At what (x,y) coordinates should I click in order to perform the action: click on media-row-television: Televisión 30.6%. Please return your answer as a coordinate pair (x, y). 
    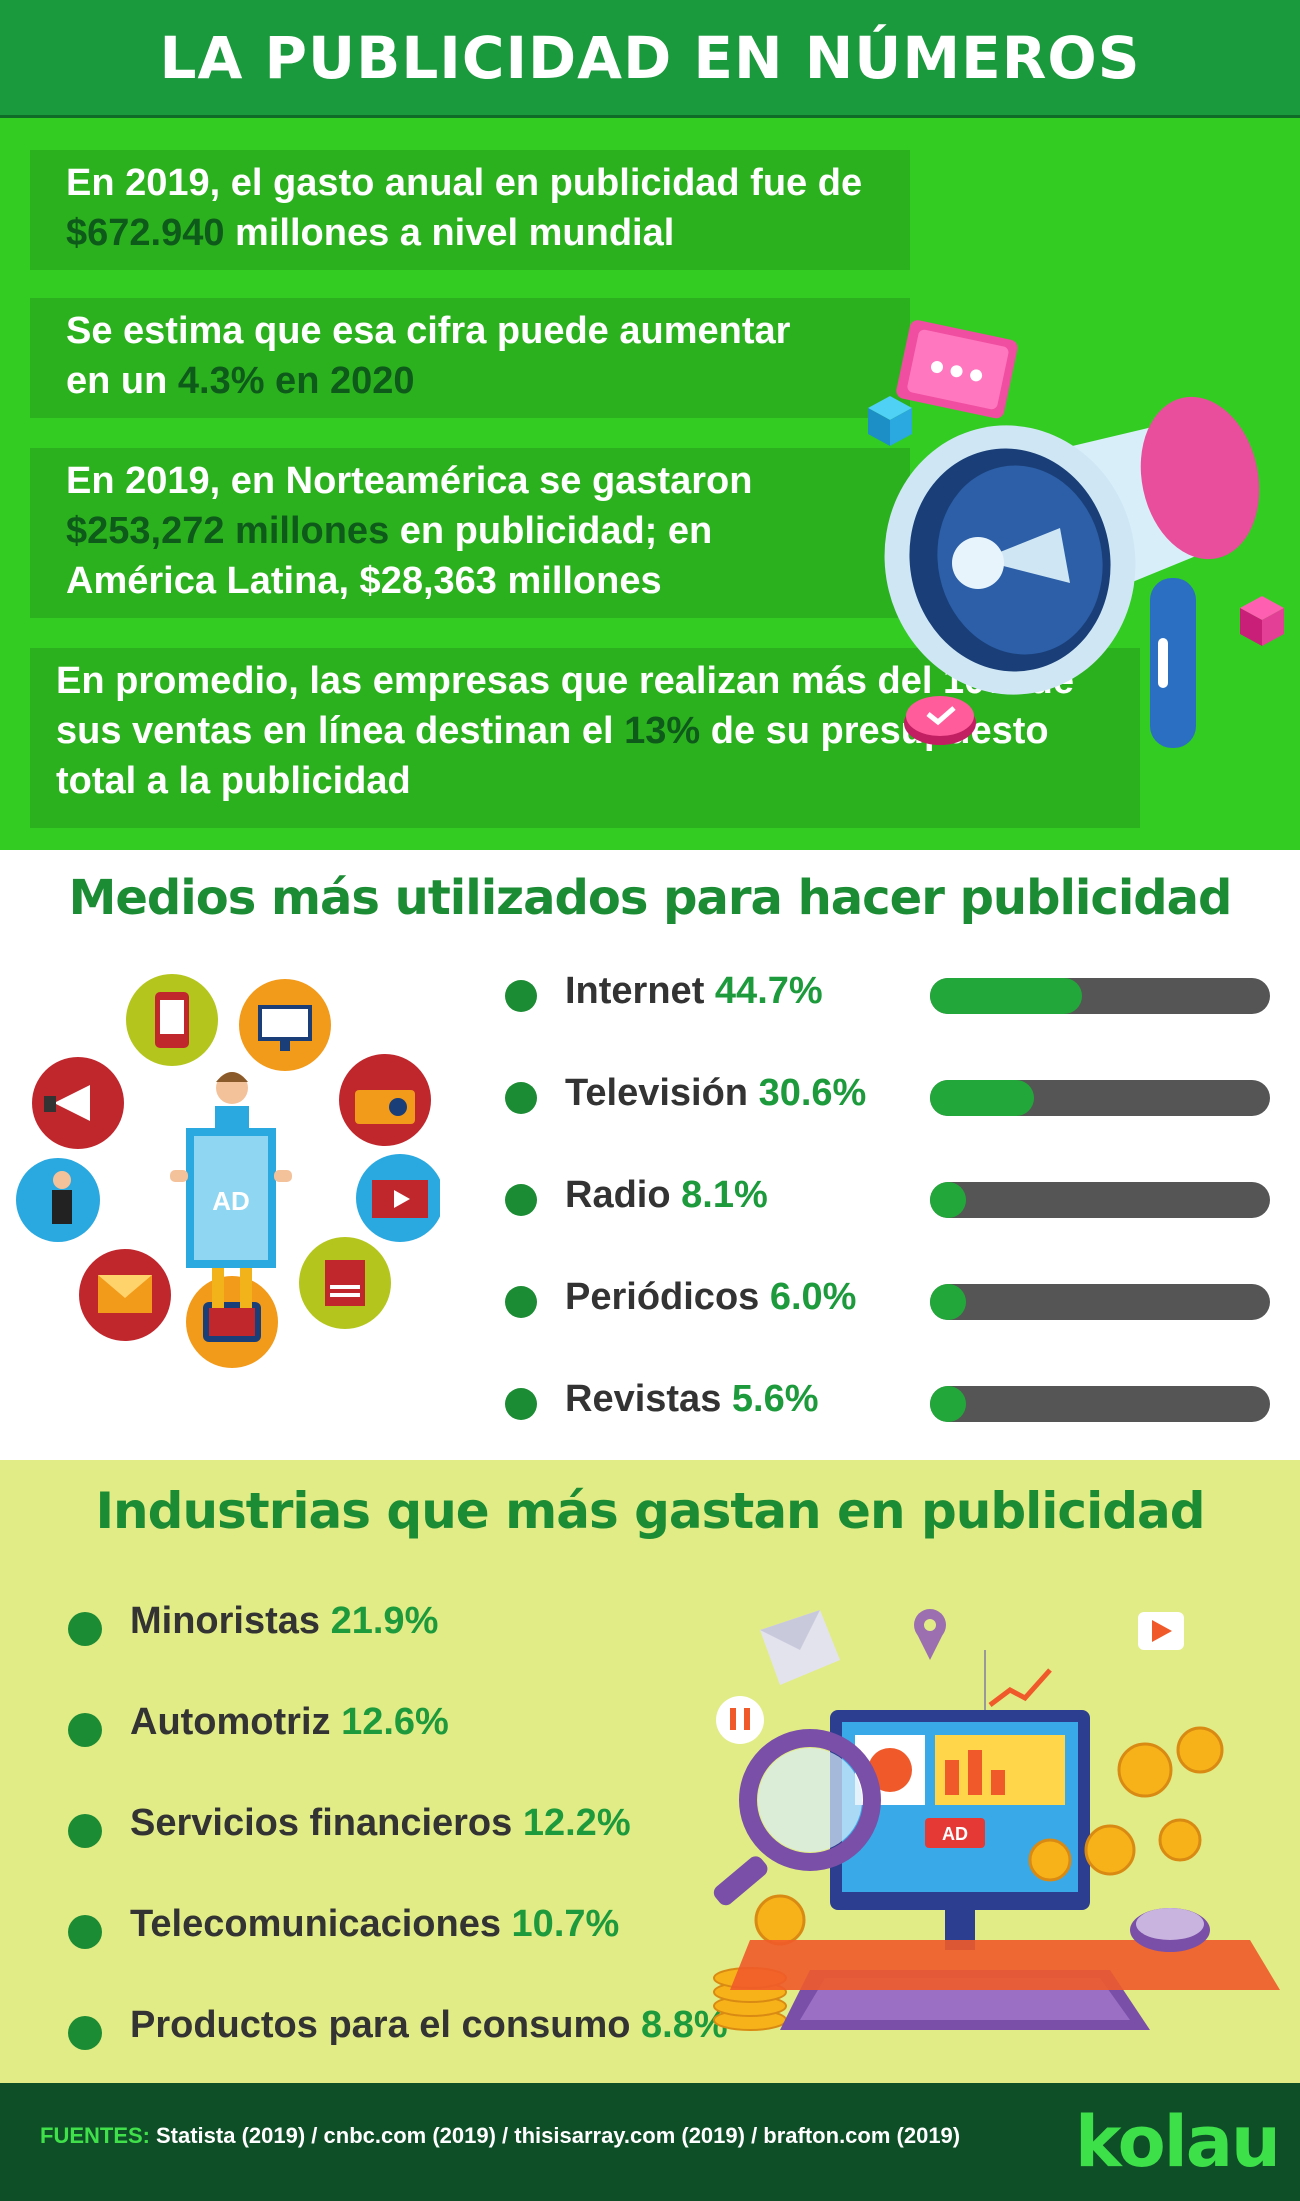
    Looking at the image, I should click on (890, 1102).